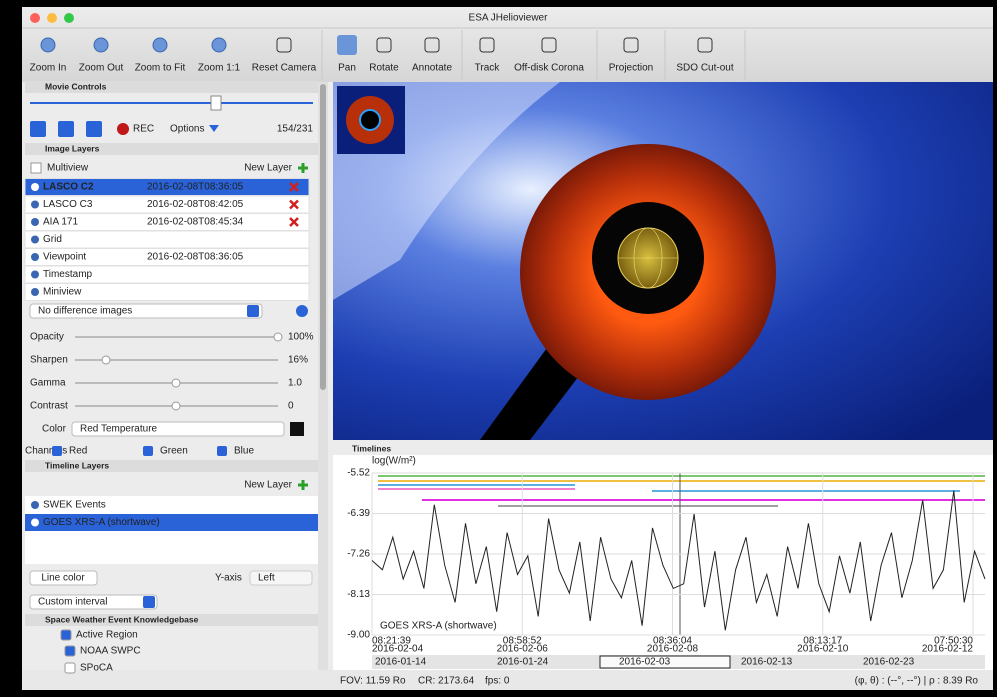 The height and width of the screenshot is (697, 997). What do you see at coordinates (60, 222) in the screenshot?
I see `layer-name: AIA 171` at bounding box center [60, 222].